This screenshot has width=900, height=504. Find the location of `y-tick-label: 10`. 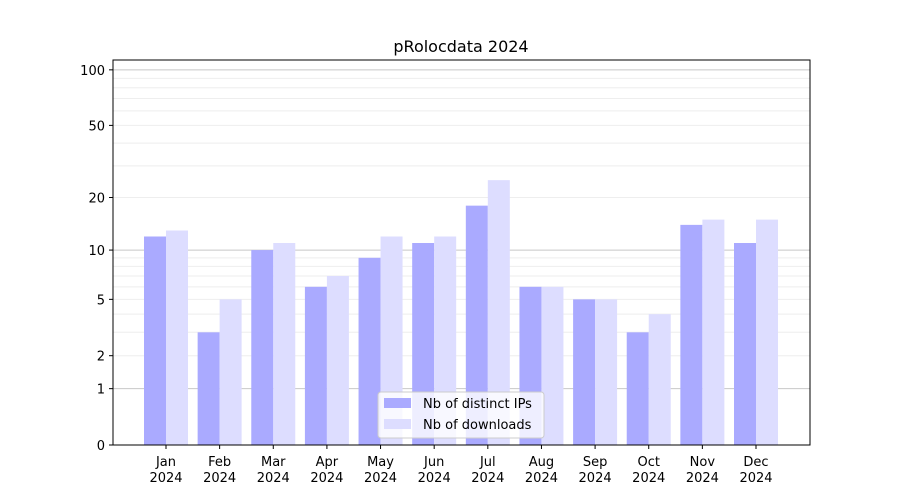

y-tick-label: 10 is located at coordinates (96, 251).